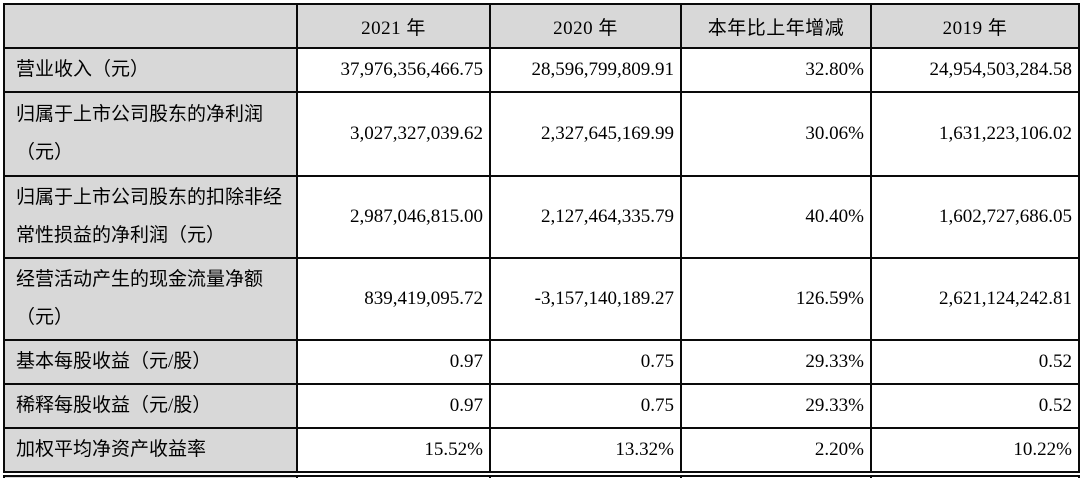 This screenshot has height=478, width=1080. Describe the element at coordinates (975, 70) in the screenshot. I see `value-2019: 24,954,503,284.58` at that location.